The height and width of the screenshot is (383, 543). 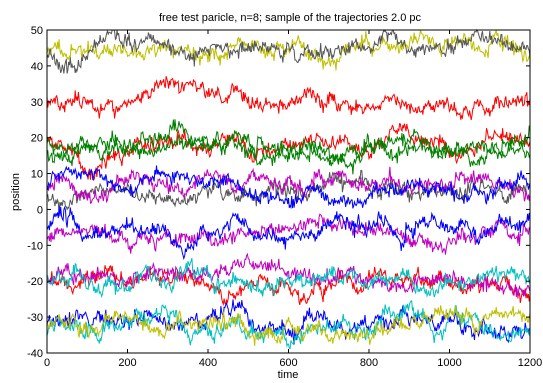 What do you see at coordinates (127, 363) in the screenshot?
I see `x-tick-label: 200` at bounding box center [127, 363].